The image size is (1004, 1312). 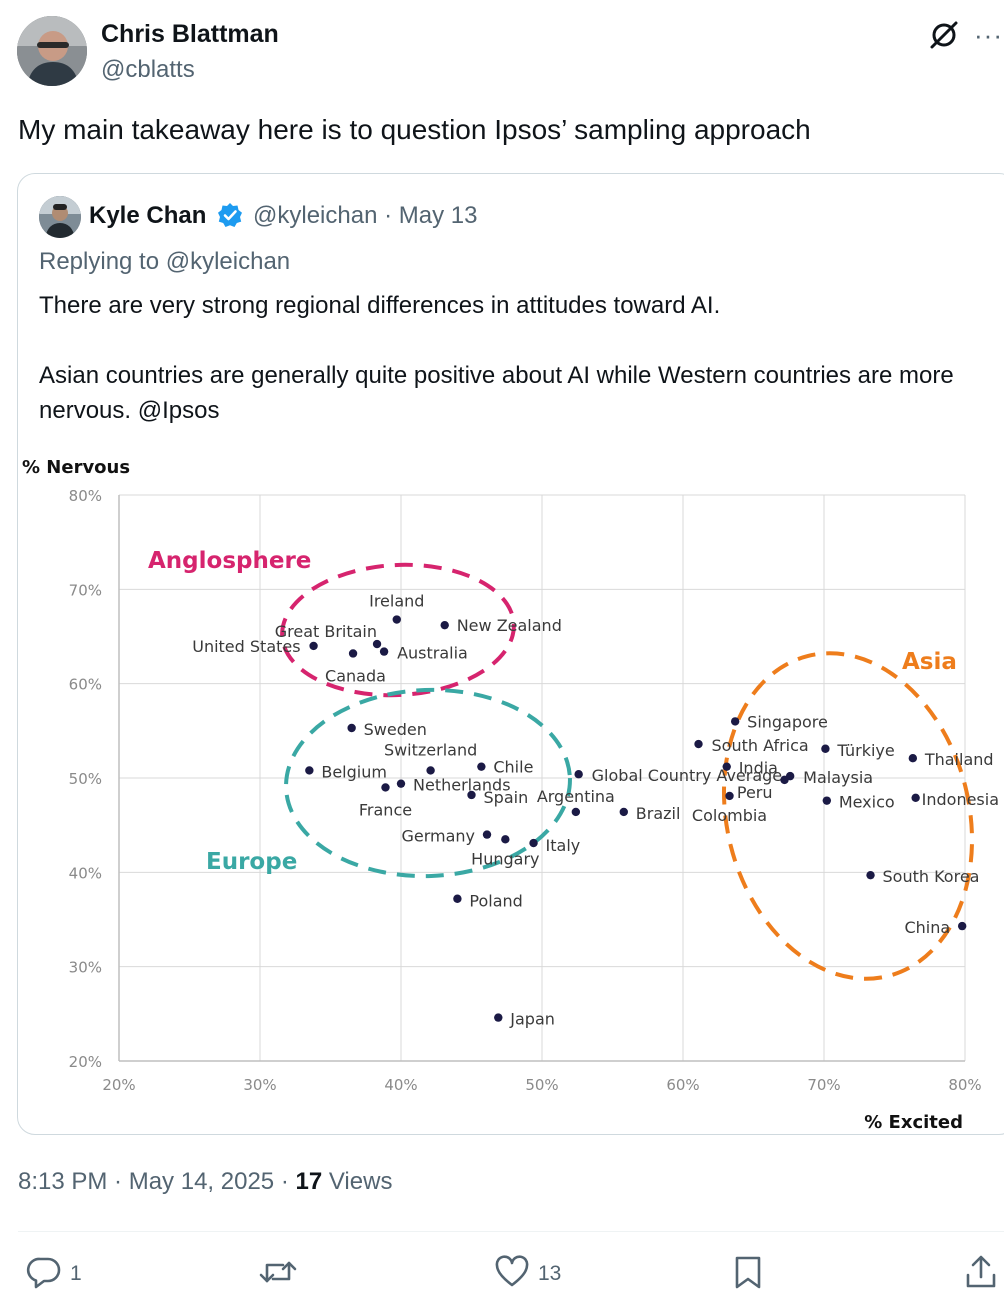 I want to click on x-tick-label: 70%, so click(x=823, y=1085).